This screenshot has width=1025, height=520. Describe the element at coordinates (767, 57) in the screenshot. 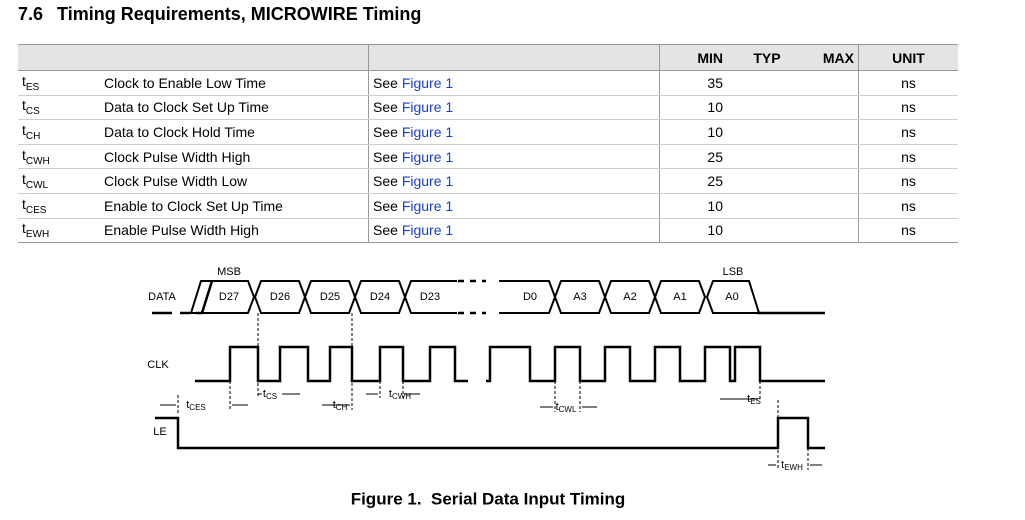

I see `header-typ: TYP` at that location.